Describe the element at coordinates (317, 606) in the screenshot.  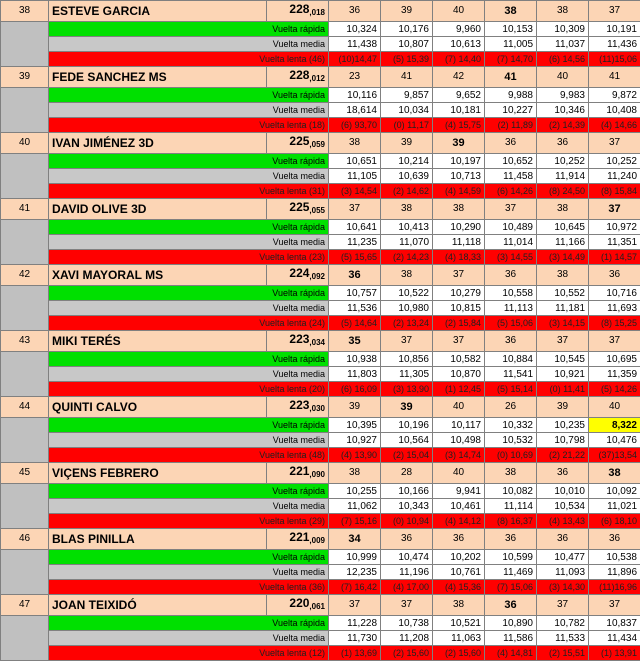
I see `points-decimal: ,061` at that location.